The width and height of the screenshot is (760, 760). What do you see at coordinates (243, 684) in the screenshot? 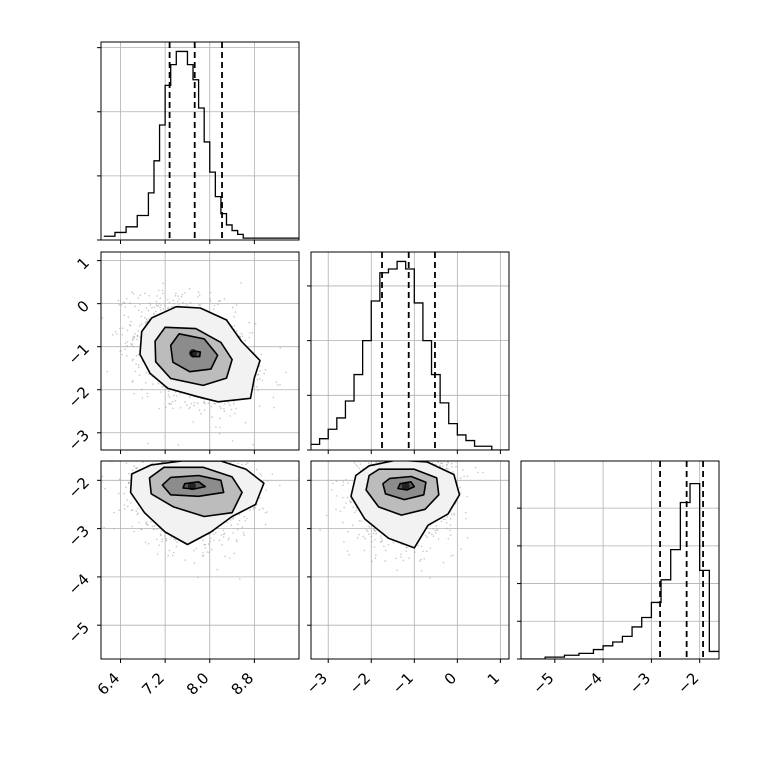
I see `x-tick-label-p0: 8.8` at bounding box center [243, 684].